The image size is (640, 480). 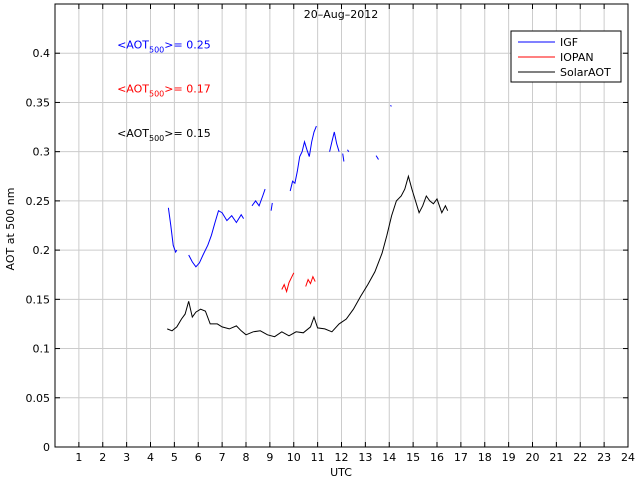 I want to click on x-tick-label: 10, so click(x=294, y=457).